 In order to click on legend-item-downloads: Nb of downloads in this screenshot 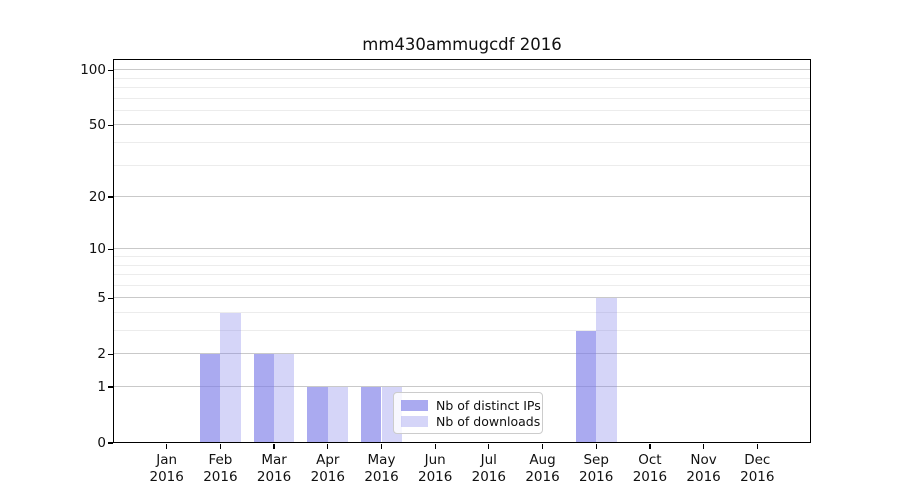, I will do `click(470, 421)`.